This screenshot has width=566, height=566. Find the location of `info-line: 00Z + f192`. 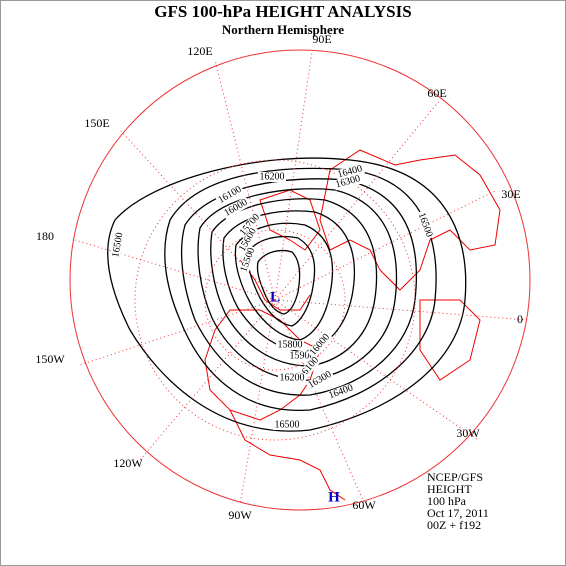

info-line: 00Z + f192 is located at coordinates (454, 525).